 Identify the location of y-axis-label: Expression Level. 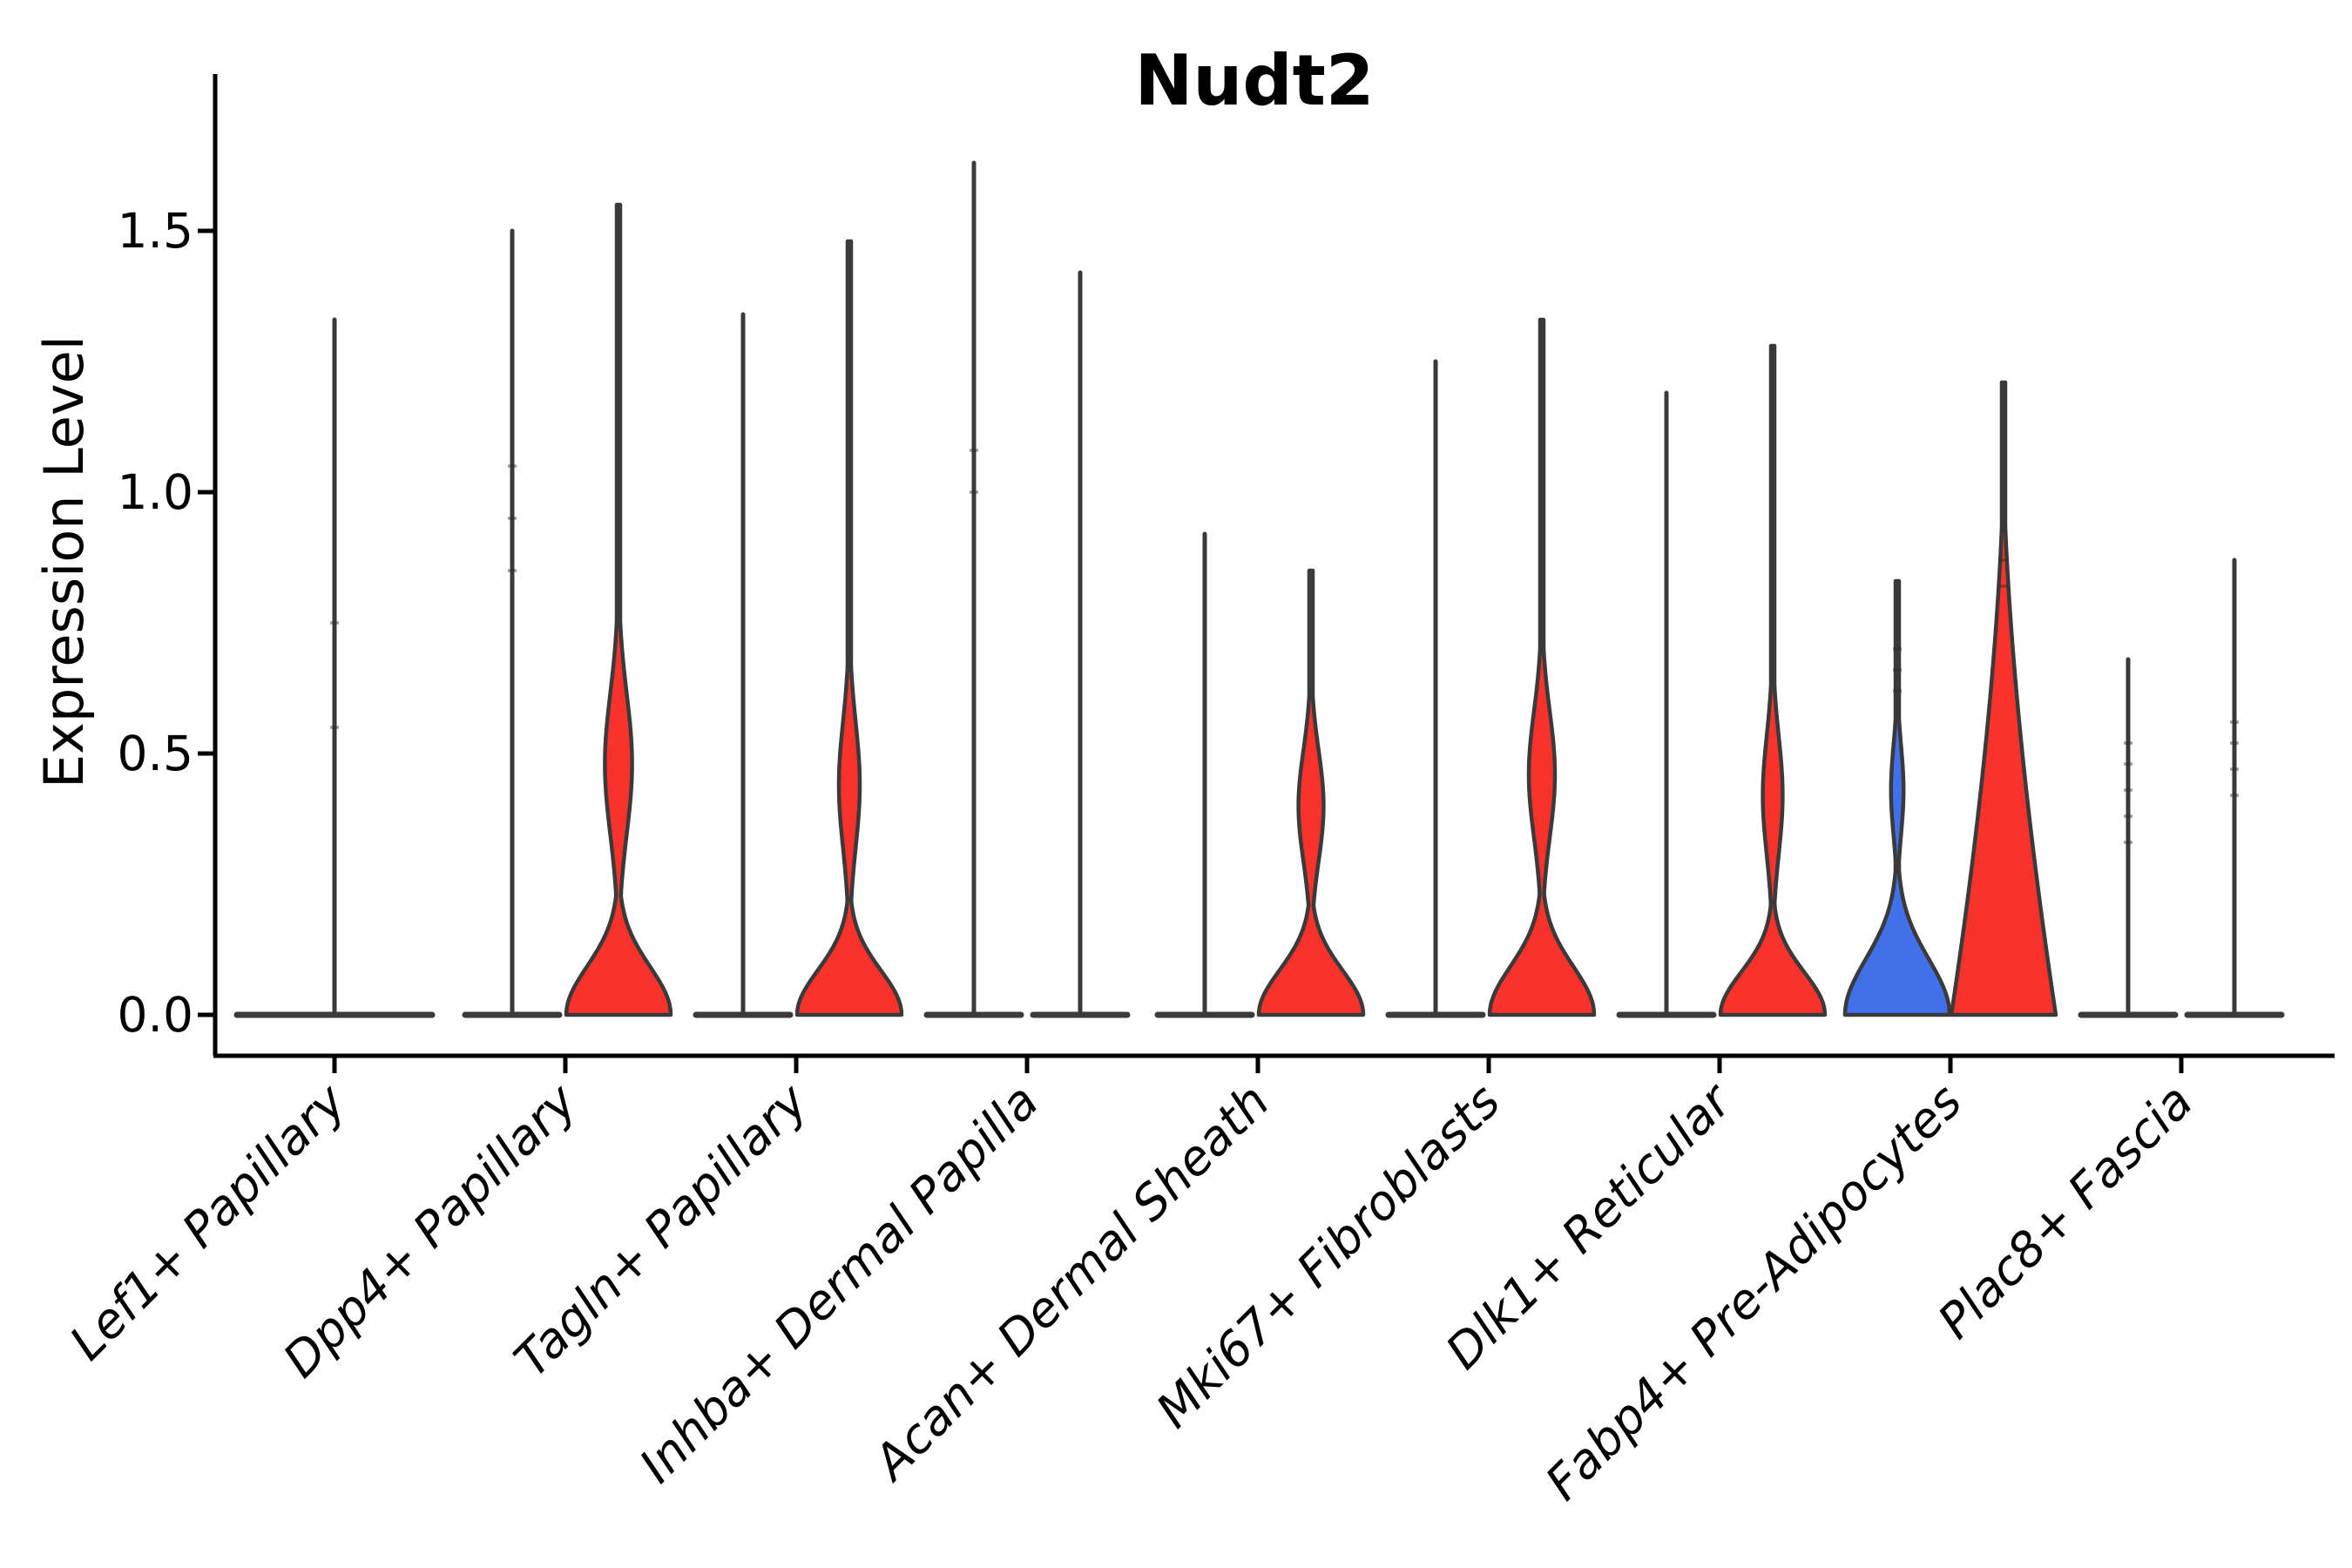
(64, 561).